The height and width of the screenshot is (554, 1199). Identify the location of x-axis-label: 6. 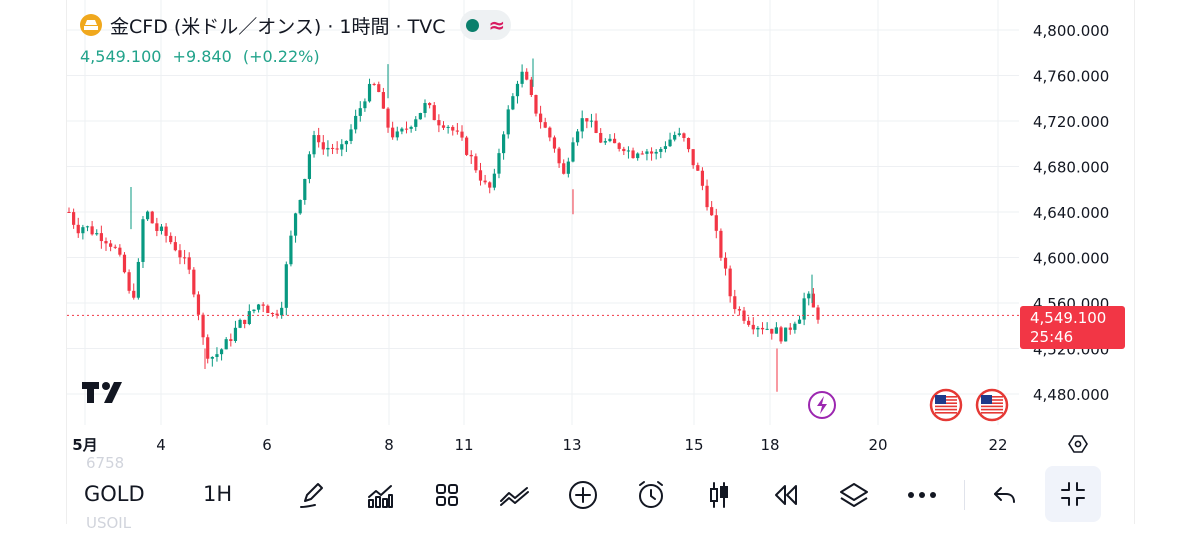
(267, 445).